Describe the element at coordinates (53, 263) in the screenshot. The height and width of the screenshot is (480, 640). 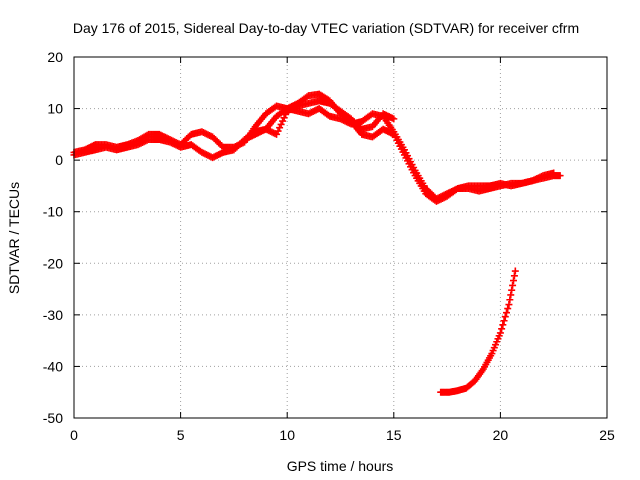
I see `y-tick-label: -20` at that location.